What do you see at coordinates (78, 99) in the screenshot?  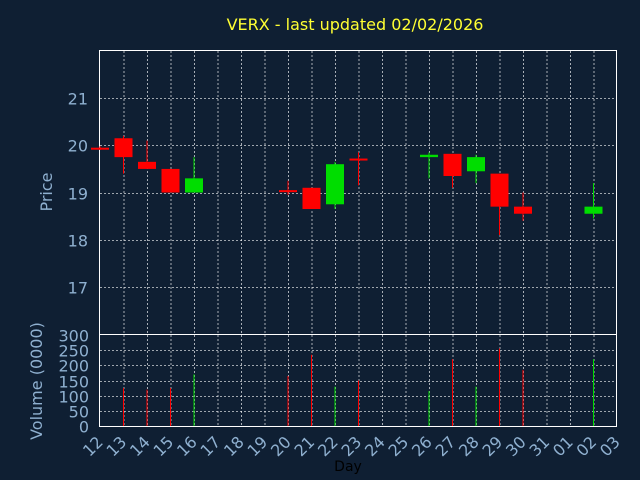 I see `price-tick-label: 21` at bounding box center [78, 99].